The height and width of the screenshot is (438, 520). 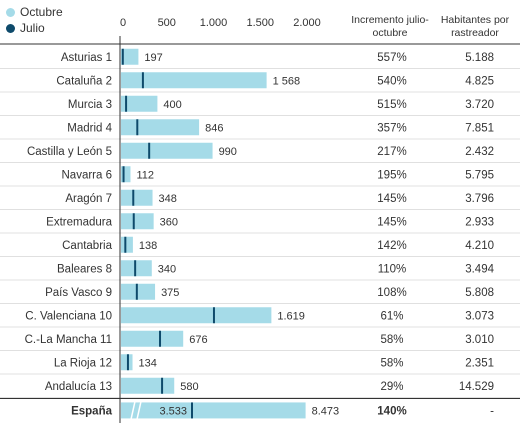 I want to click on row-label: C. Valenciana 10, so click(x=68, y=316).